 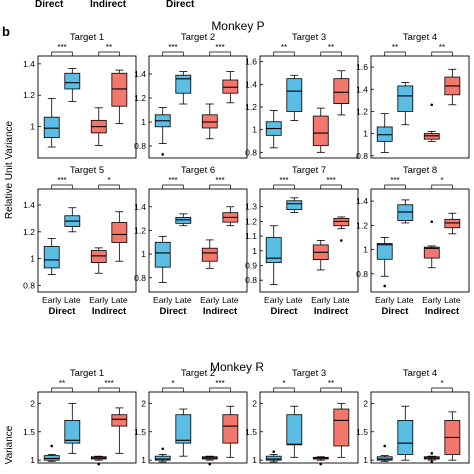 What do you see at coordinates (251, 62) in the screenshot?
I see `y-tick-label: 1.6` at bounding box center [251, 62].